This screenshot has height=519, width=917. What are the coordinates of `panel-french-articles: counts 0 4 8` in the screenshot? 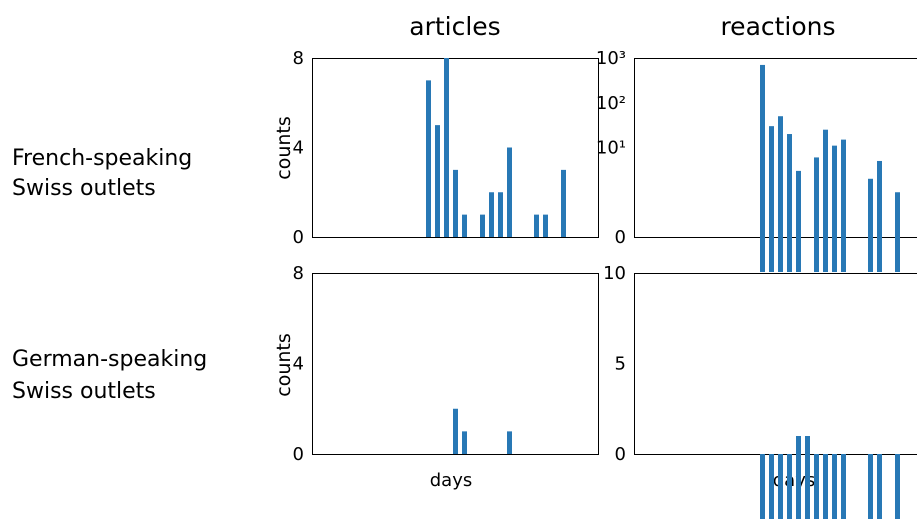 It's located at (436, 148).